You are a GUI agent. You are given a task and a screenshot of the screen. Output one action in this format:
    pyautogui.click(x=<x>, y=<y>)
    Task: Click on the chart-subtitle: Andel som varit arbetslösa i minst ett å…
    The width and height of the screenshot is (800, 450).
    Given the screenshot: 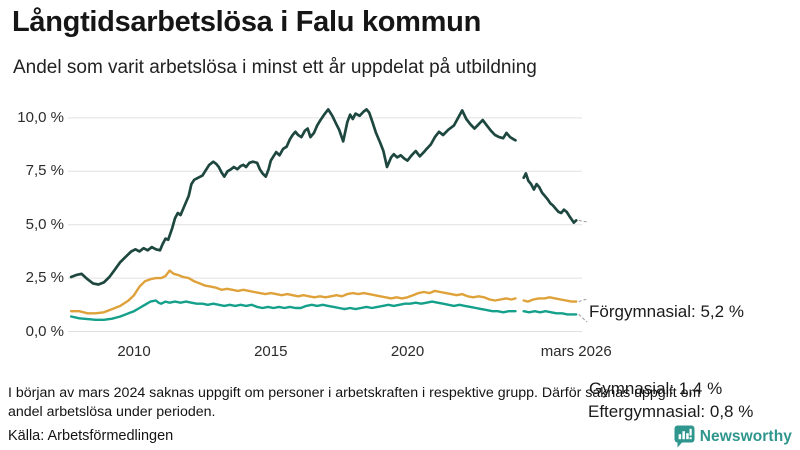 What is the action you would take?
    pyautogui.click(x=275, y=67)
    